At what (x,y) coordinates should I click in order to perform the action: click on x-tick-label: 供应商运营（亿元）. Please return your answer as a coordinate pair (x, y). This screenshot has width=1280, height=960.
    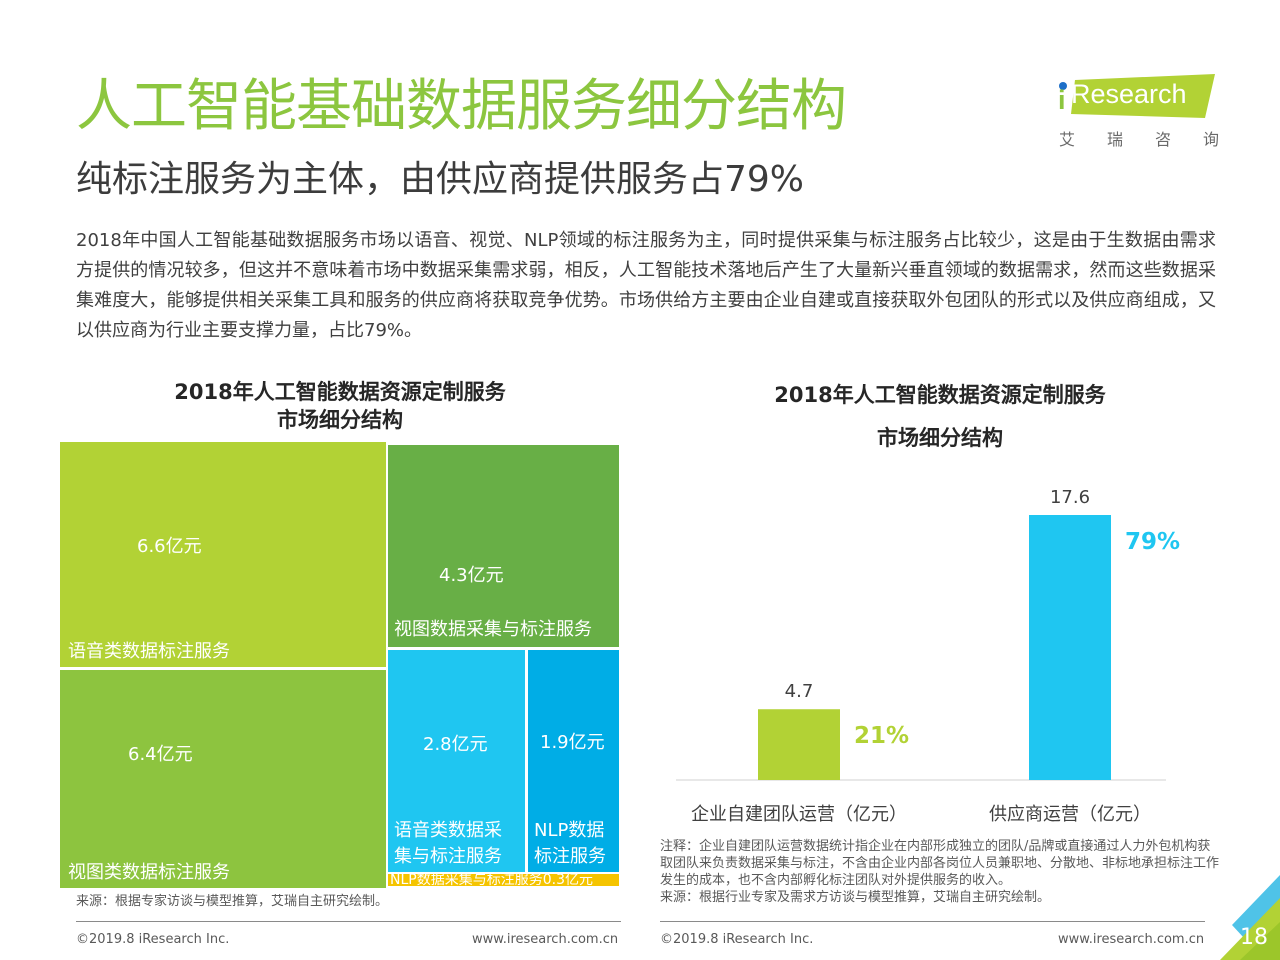
    Looking at the image, I should click on (1070, 814).